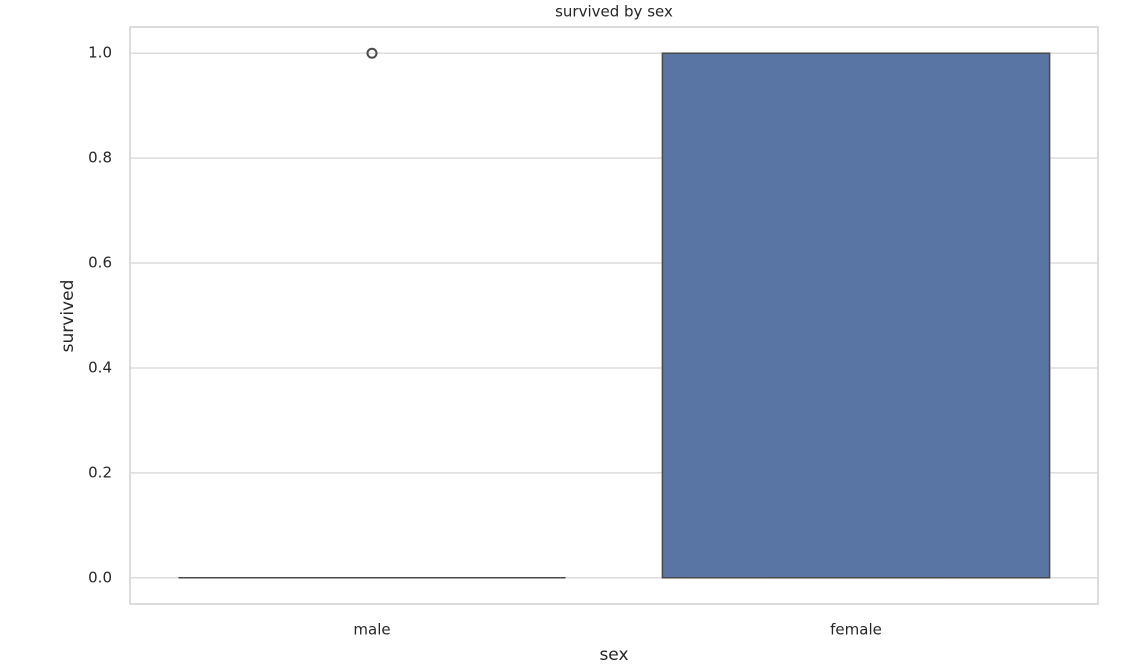  Describe the element at coordinates (100, 577) in the screenshot. I see `y-tick-label: 0.0` at that location.